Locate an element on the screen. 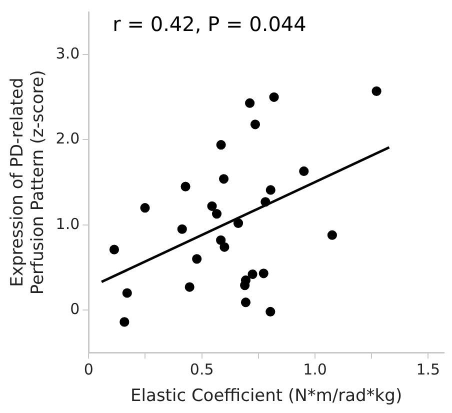  y-tick-label: 0 is located at coordinates (75, 309).